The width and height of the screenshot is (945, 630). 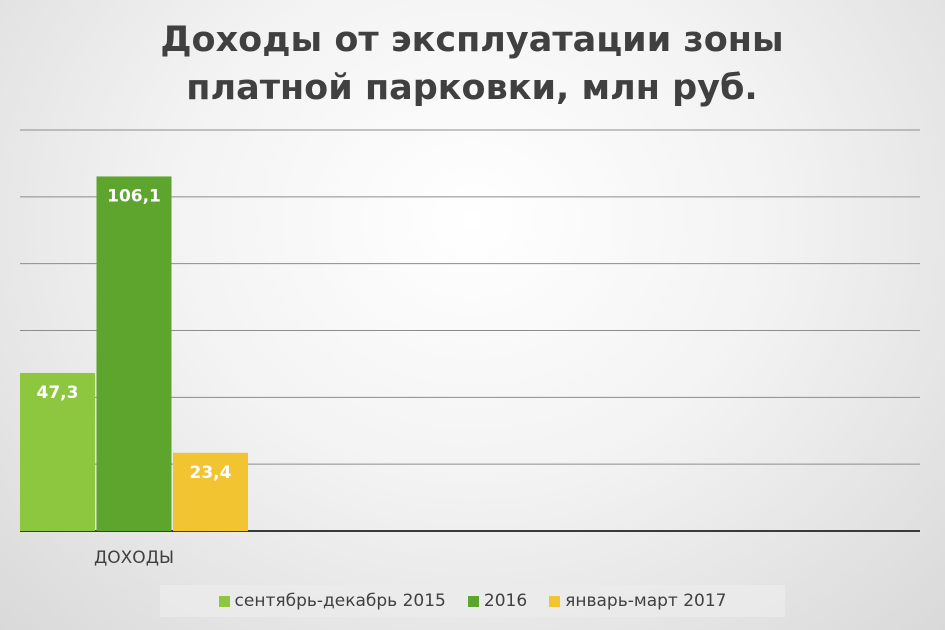 I want to click on data-label: 23,4, so click(x=211, y=473).